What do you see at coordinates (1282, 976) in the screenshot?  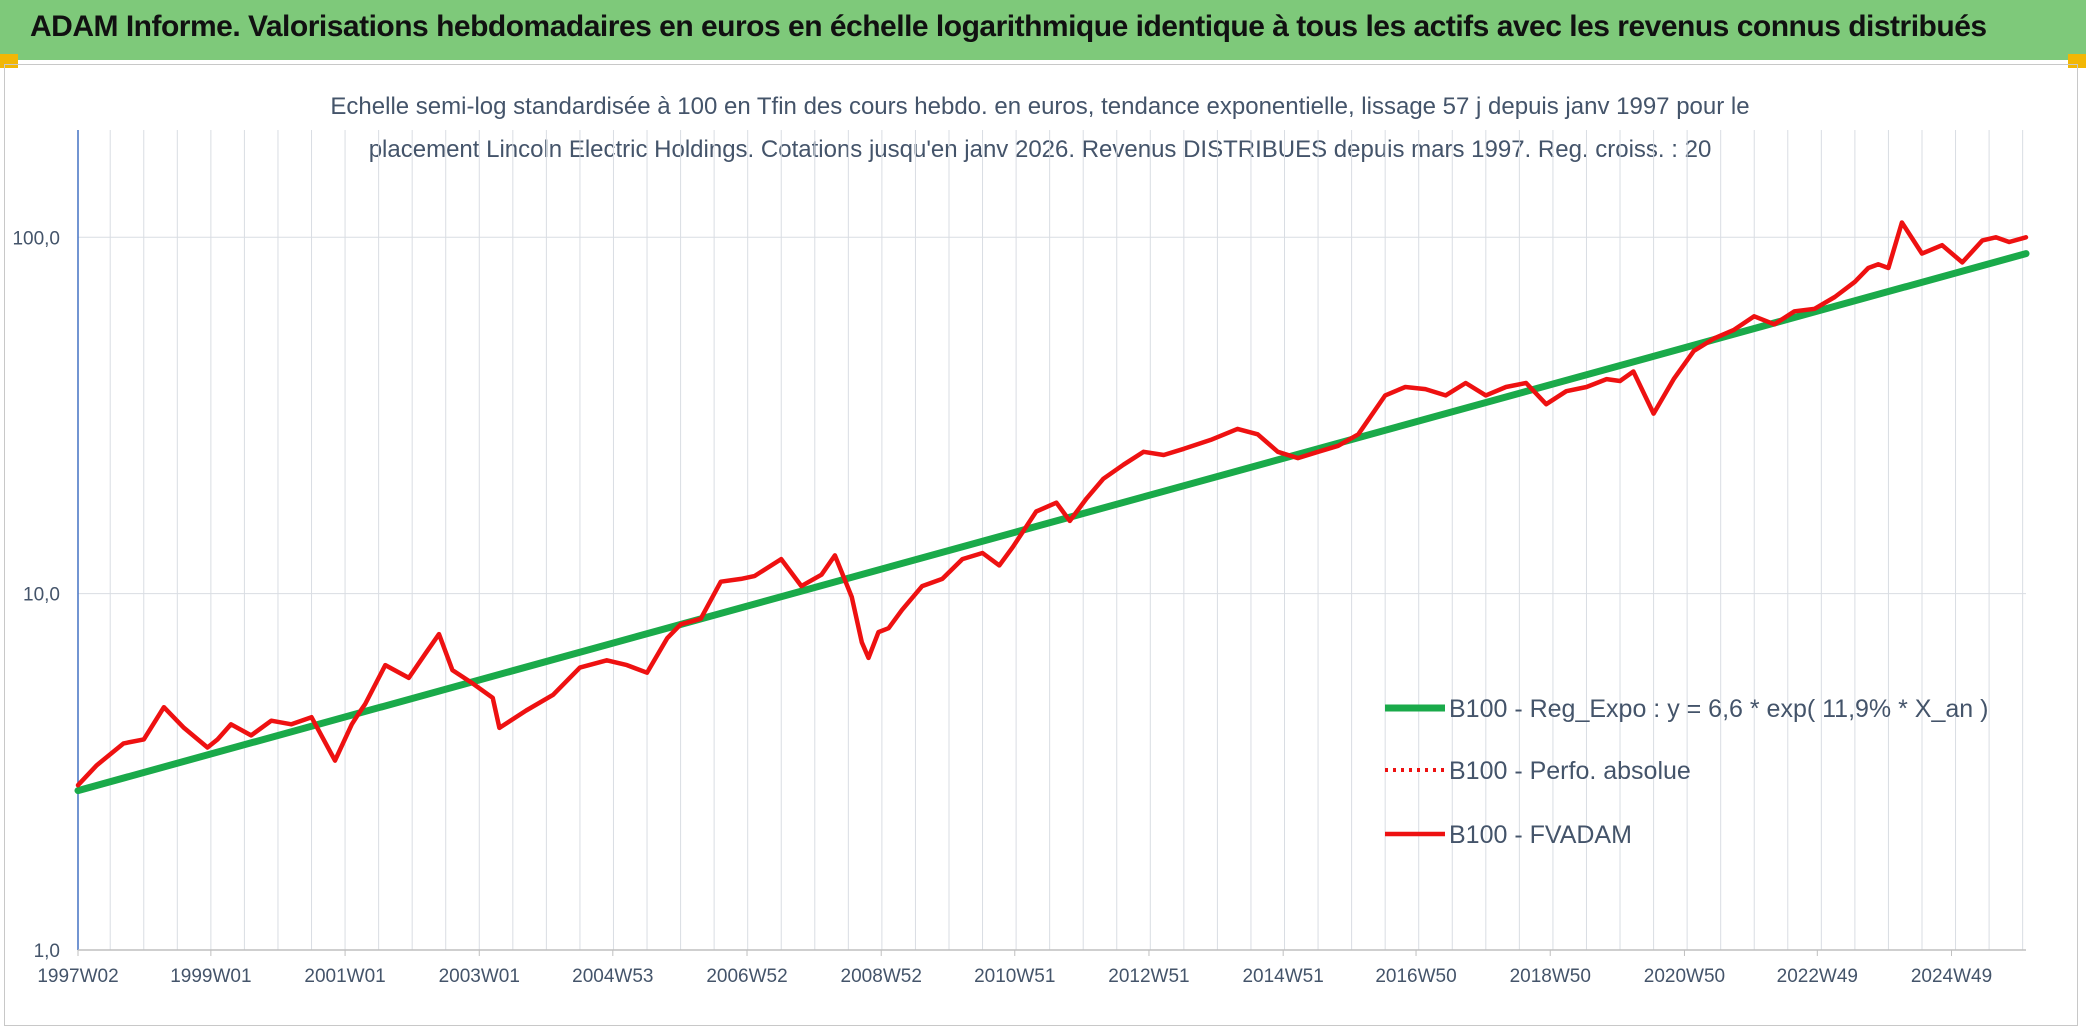 I see `x-tick-label: 2014W51` at bounding box center [1282, 976].